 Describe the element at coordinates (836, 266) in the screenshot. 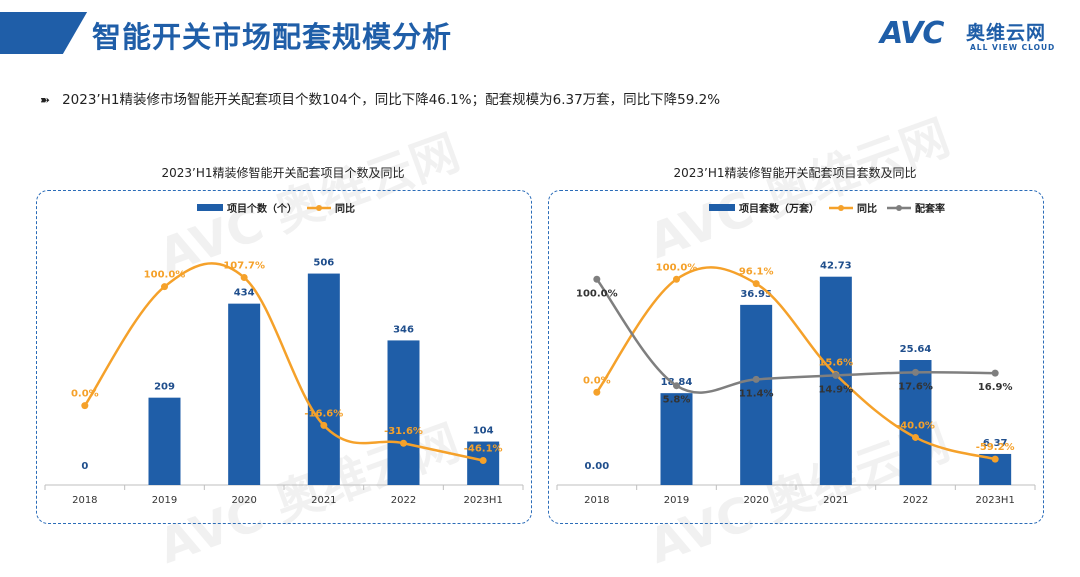

I see `bar-value-label: 42.73` at that location.